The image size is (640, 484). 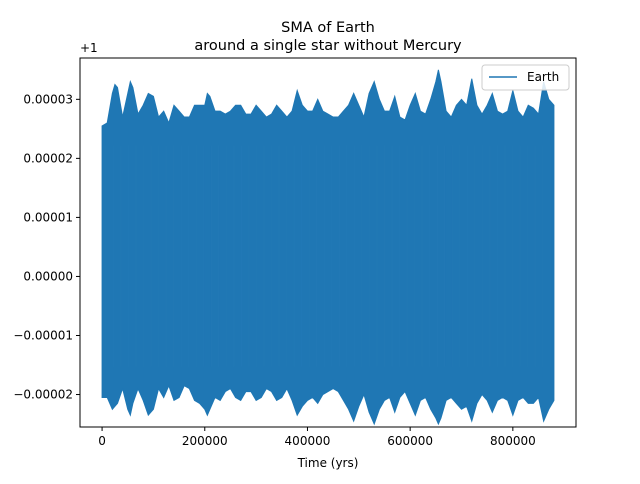 What do you see at coordinates (410, 441) in the screenshot?
I see `x-tick-label: 600000` at bounding box center [410, 441].